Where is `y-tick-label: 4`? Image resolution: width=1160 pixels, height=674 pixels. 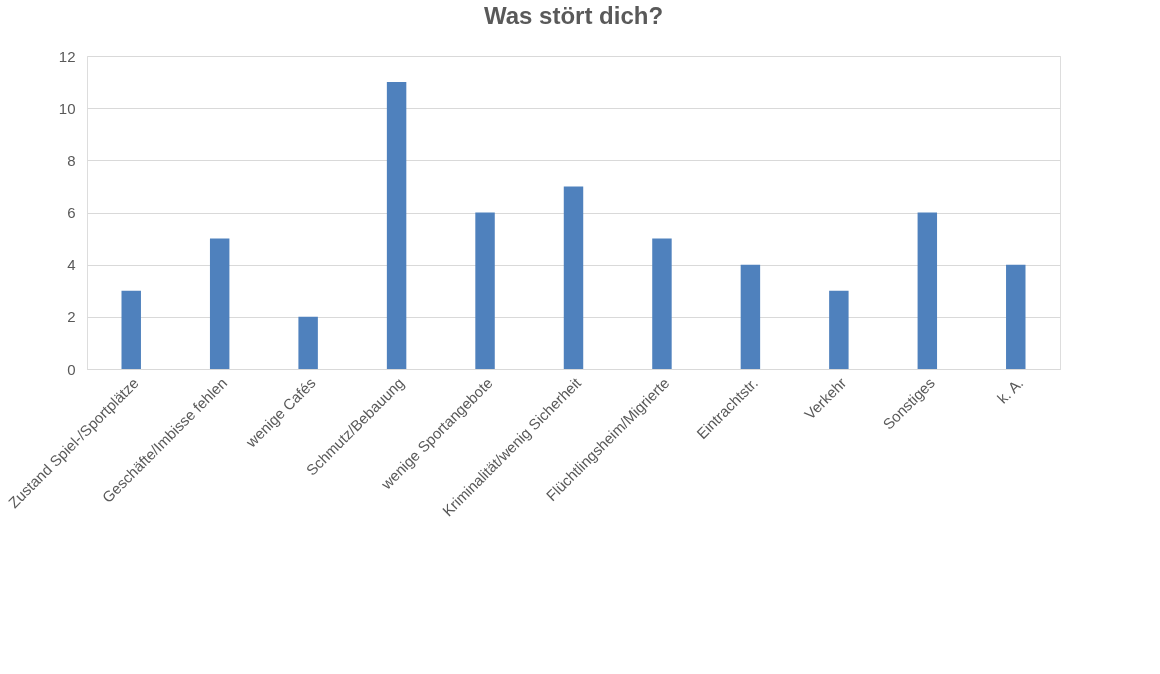 y-tick-label: 4 is located at coordinates (71, 265).